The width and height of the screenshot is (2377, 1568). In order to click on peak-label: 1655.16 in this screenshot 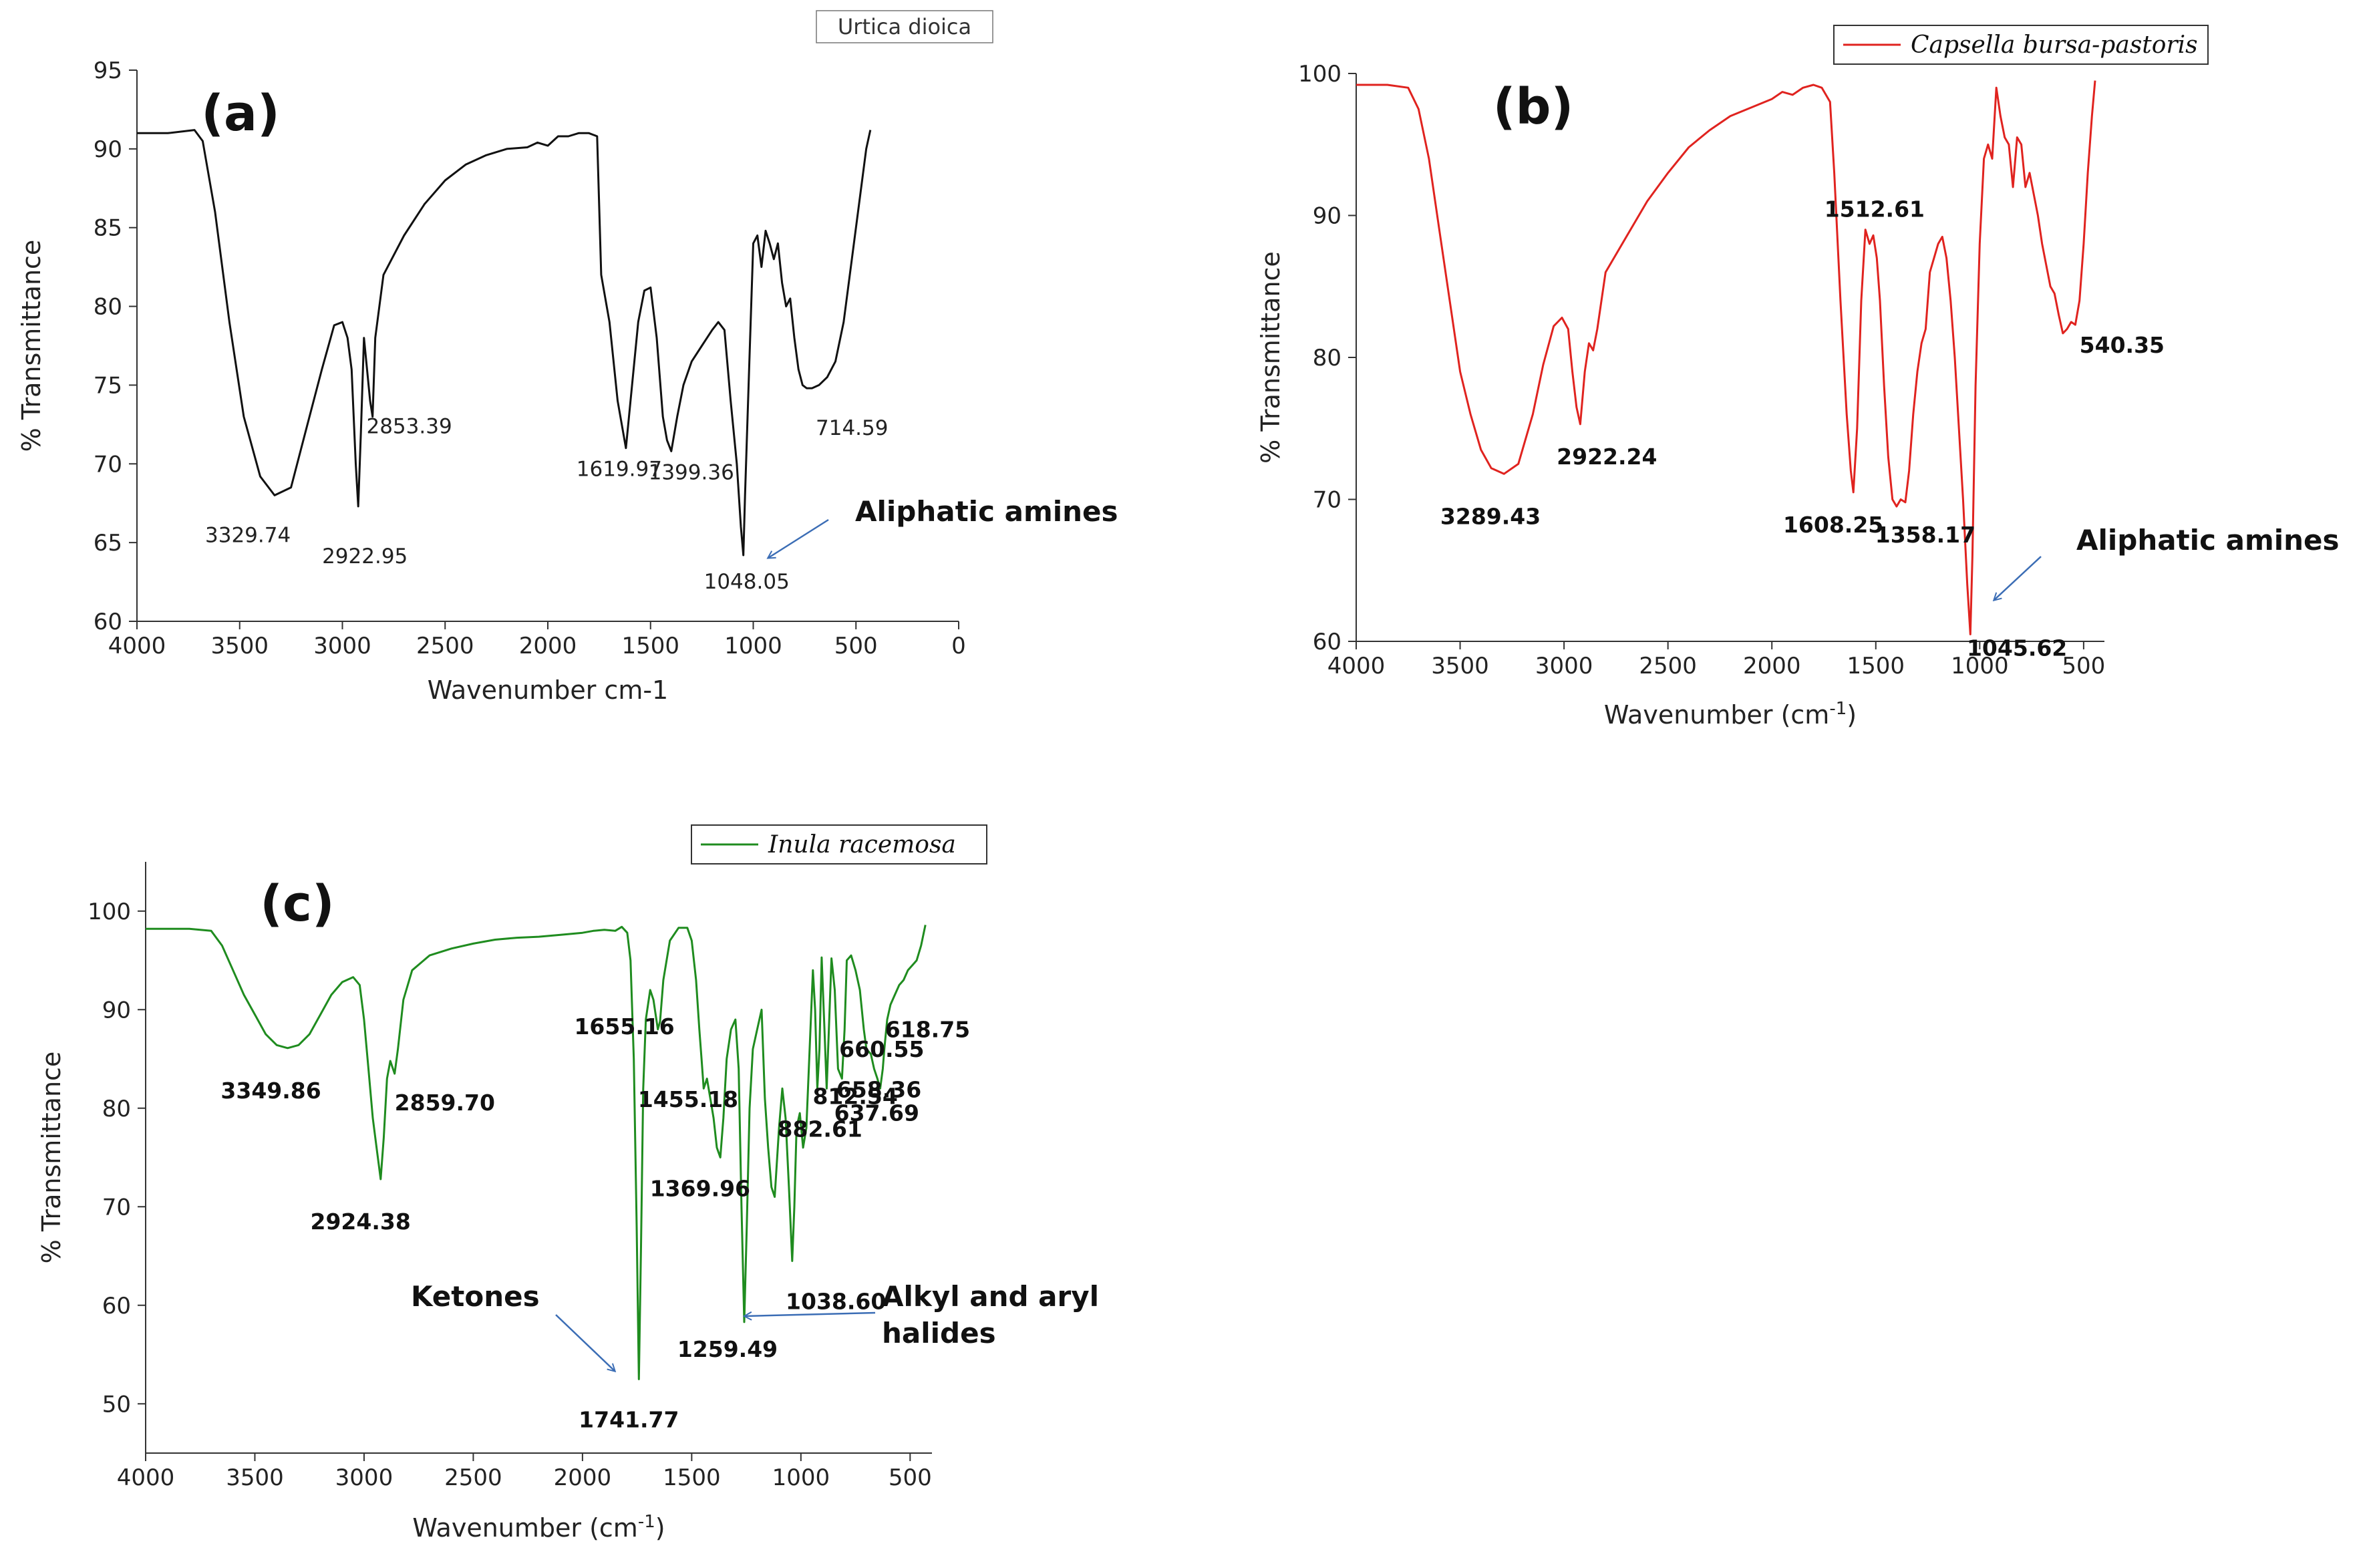, I will do `click(624, 1027)`.